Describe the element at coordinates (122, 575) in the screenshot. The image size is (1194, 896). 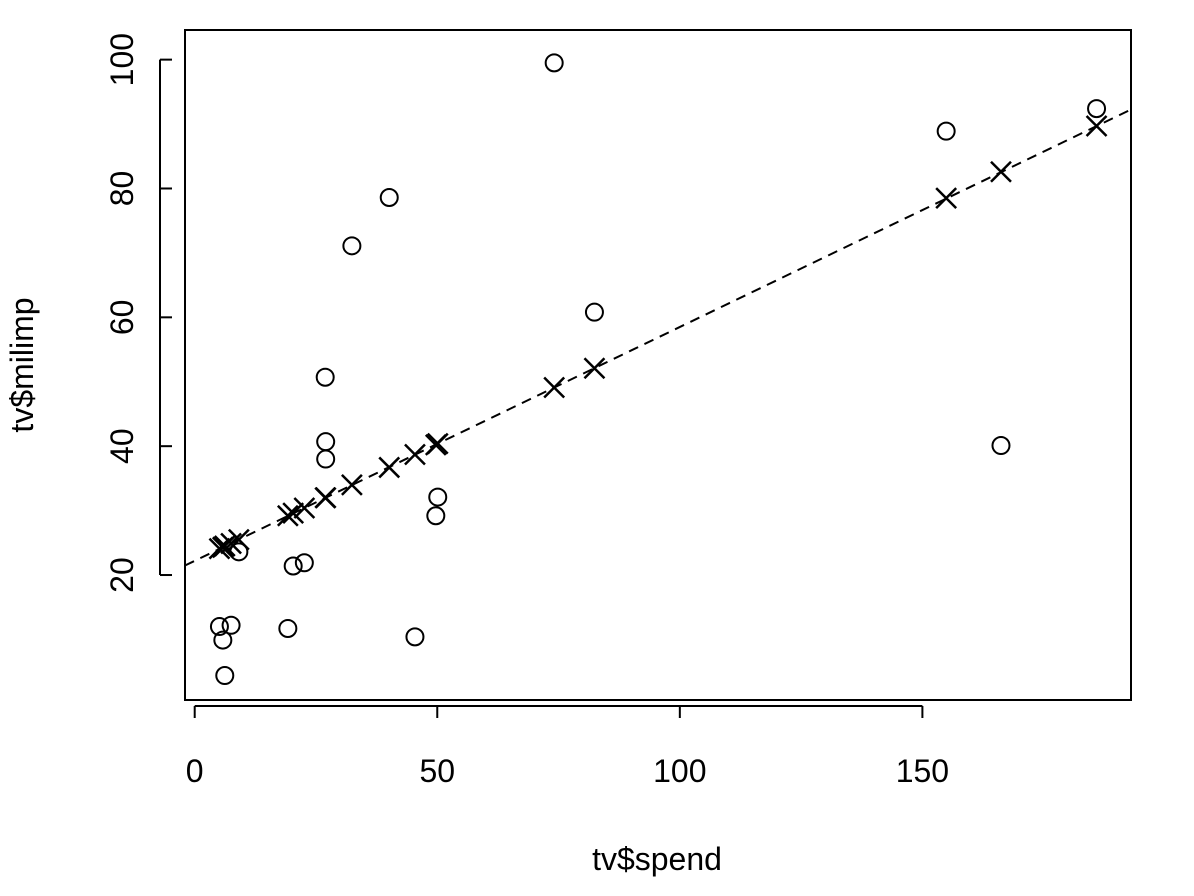
I see `y-tick-label: 20` at that location.